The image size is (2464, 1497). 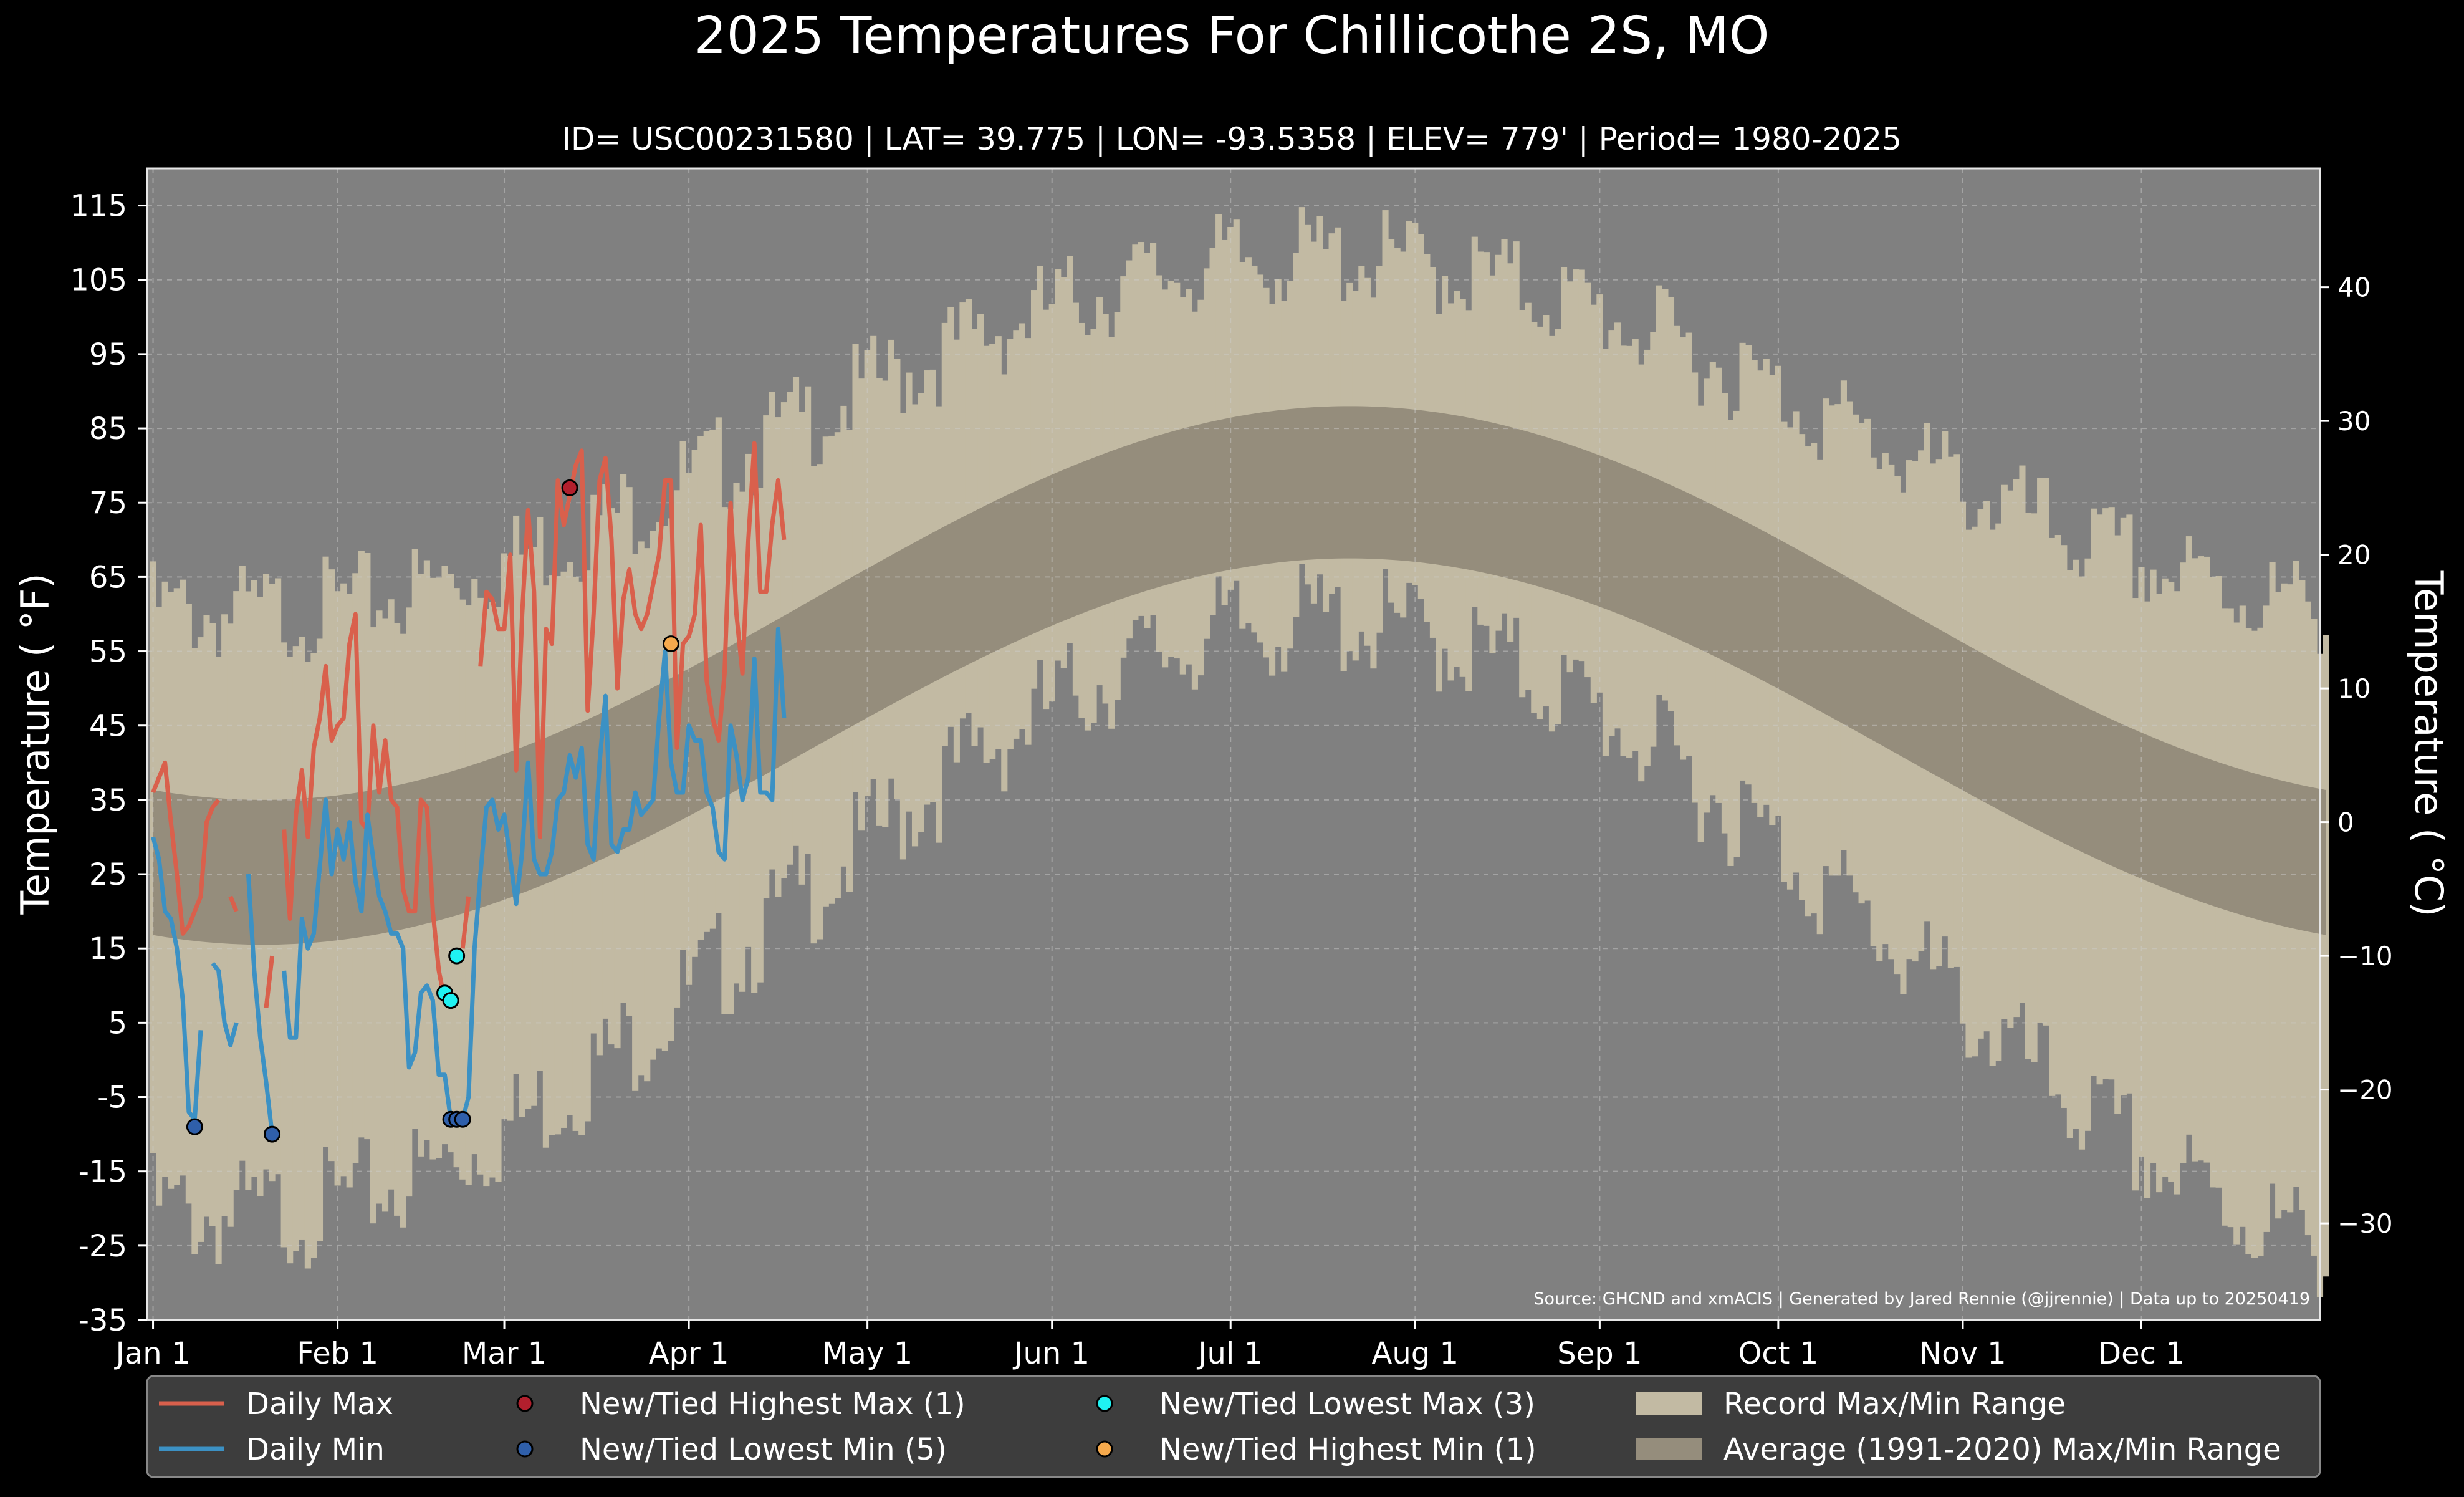 What do you see at coordinates (112, 1098) in the screenshot?
I see `y-tick-label: -5` at bounding box center [112, 1098].